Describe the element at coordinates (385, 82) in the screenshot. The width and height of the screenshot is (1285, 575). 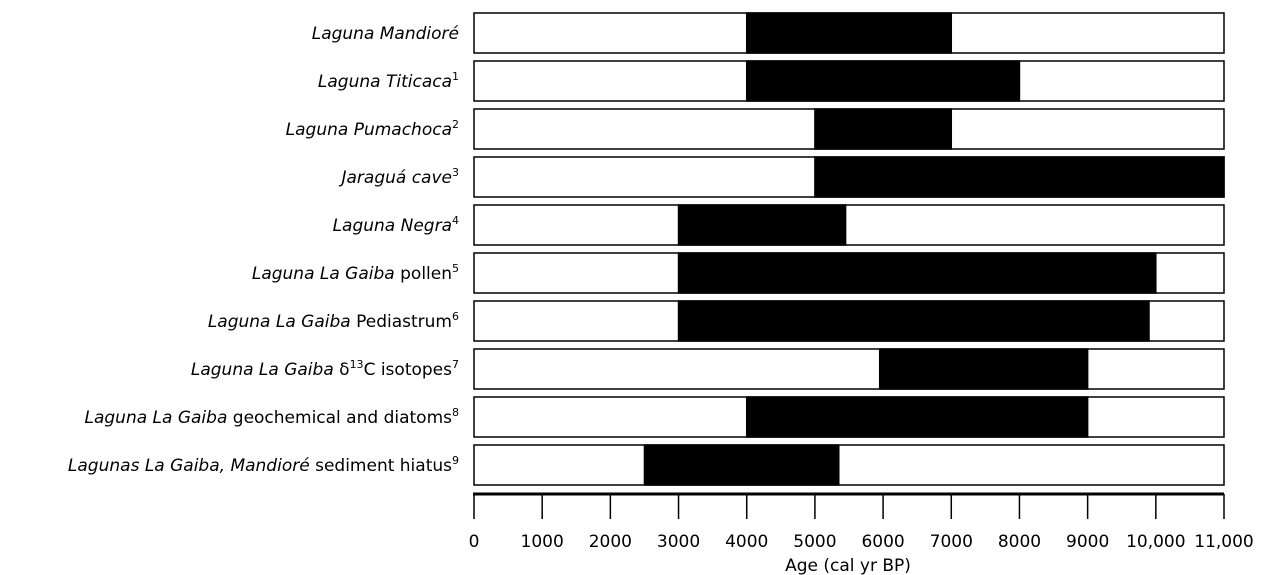
I see `record-label-part: Laguna Titicaca` at that location.